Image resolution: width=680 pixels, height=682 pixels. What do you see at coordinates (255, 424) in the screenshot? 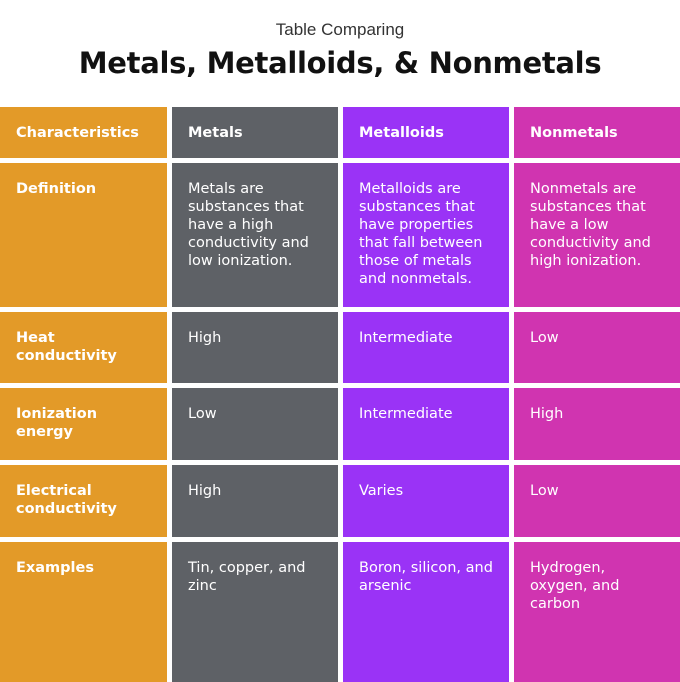
I see `cell-ionization-metals: Low` at bounding box center [255, 424].